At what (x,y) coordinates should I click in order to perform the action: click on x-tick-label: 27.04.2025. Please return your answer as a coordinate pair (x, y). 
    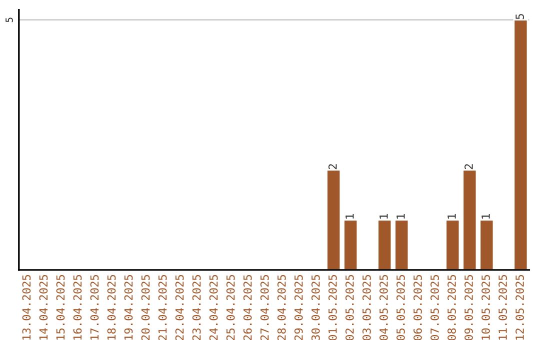
    Looking at the image, I should click on (264, 307).